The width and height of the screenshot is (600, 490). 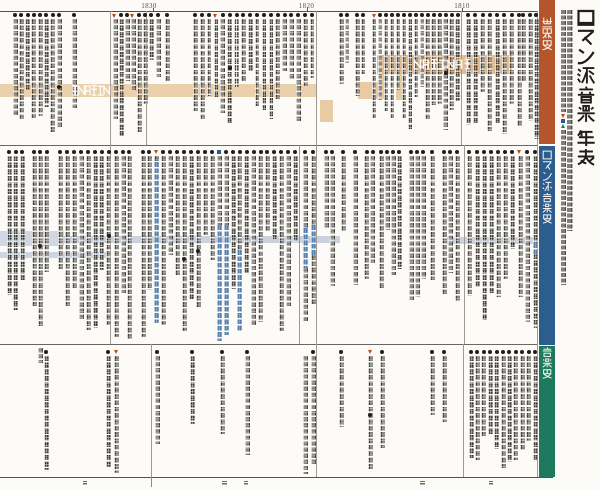 I want to click on svg-text: 1820, so click(x=307, y=6).